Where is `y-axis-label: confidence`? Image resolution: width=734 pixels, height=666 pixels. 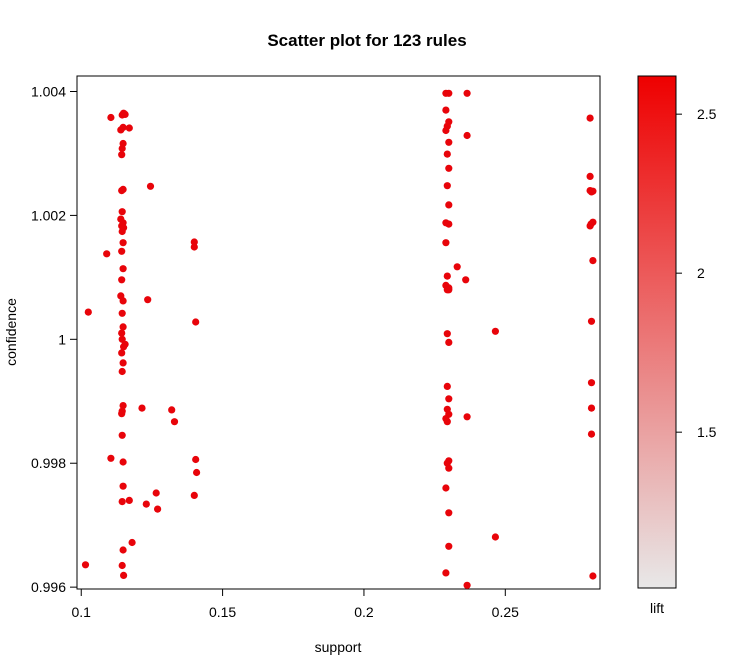
y-axis-label: confidence is located at coordinates (11, 332).